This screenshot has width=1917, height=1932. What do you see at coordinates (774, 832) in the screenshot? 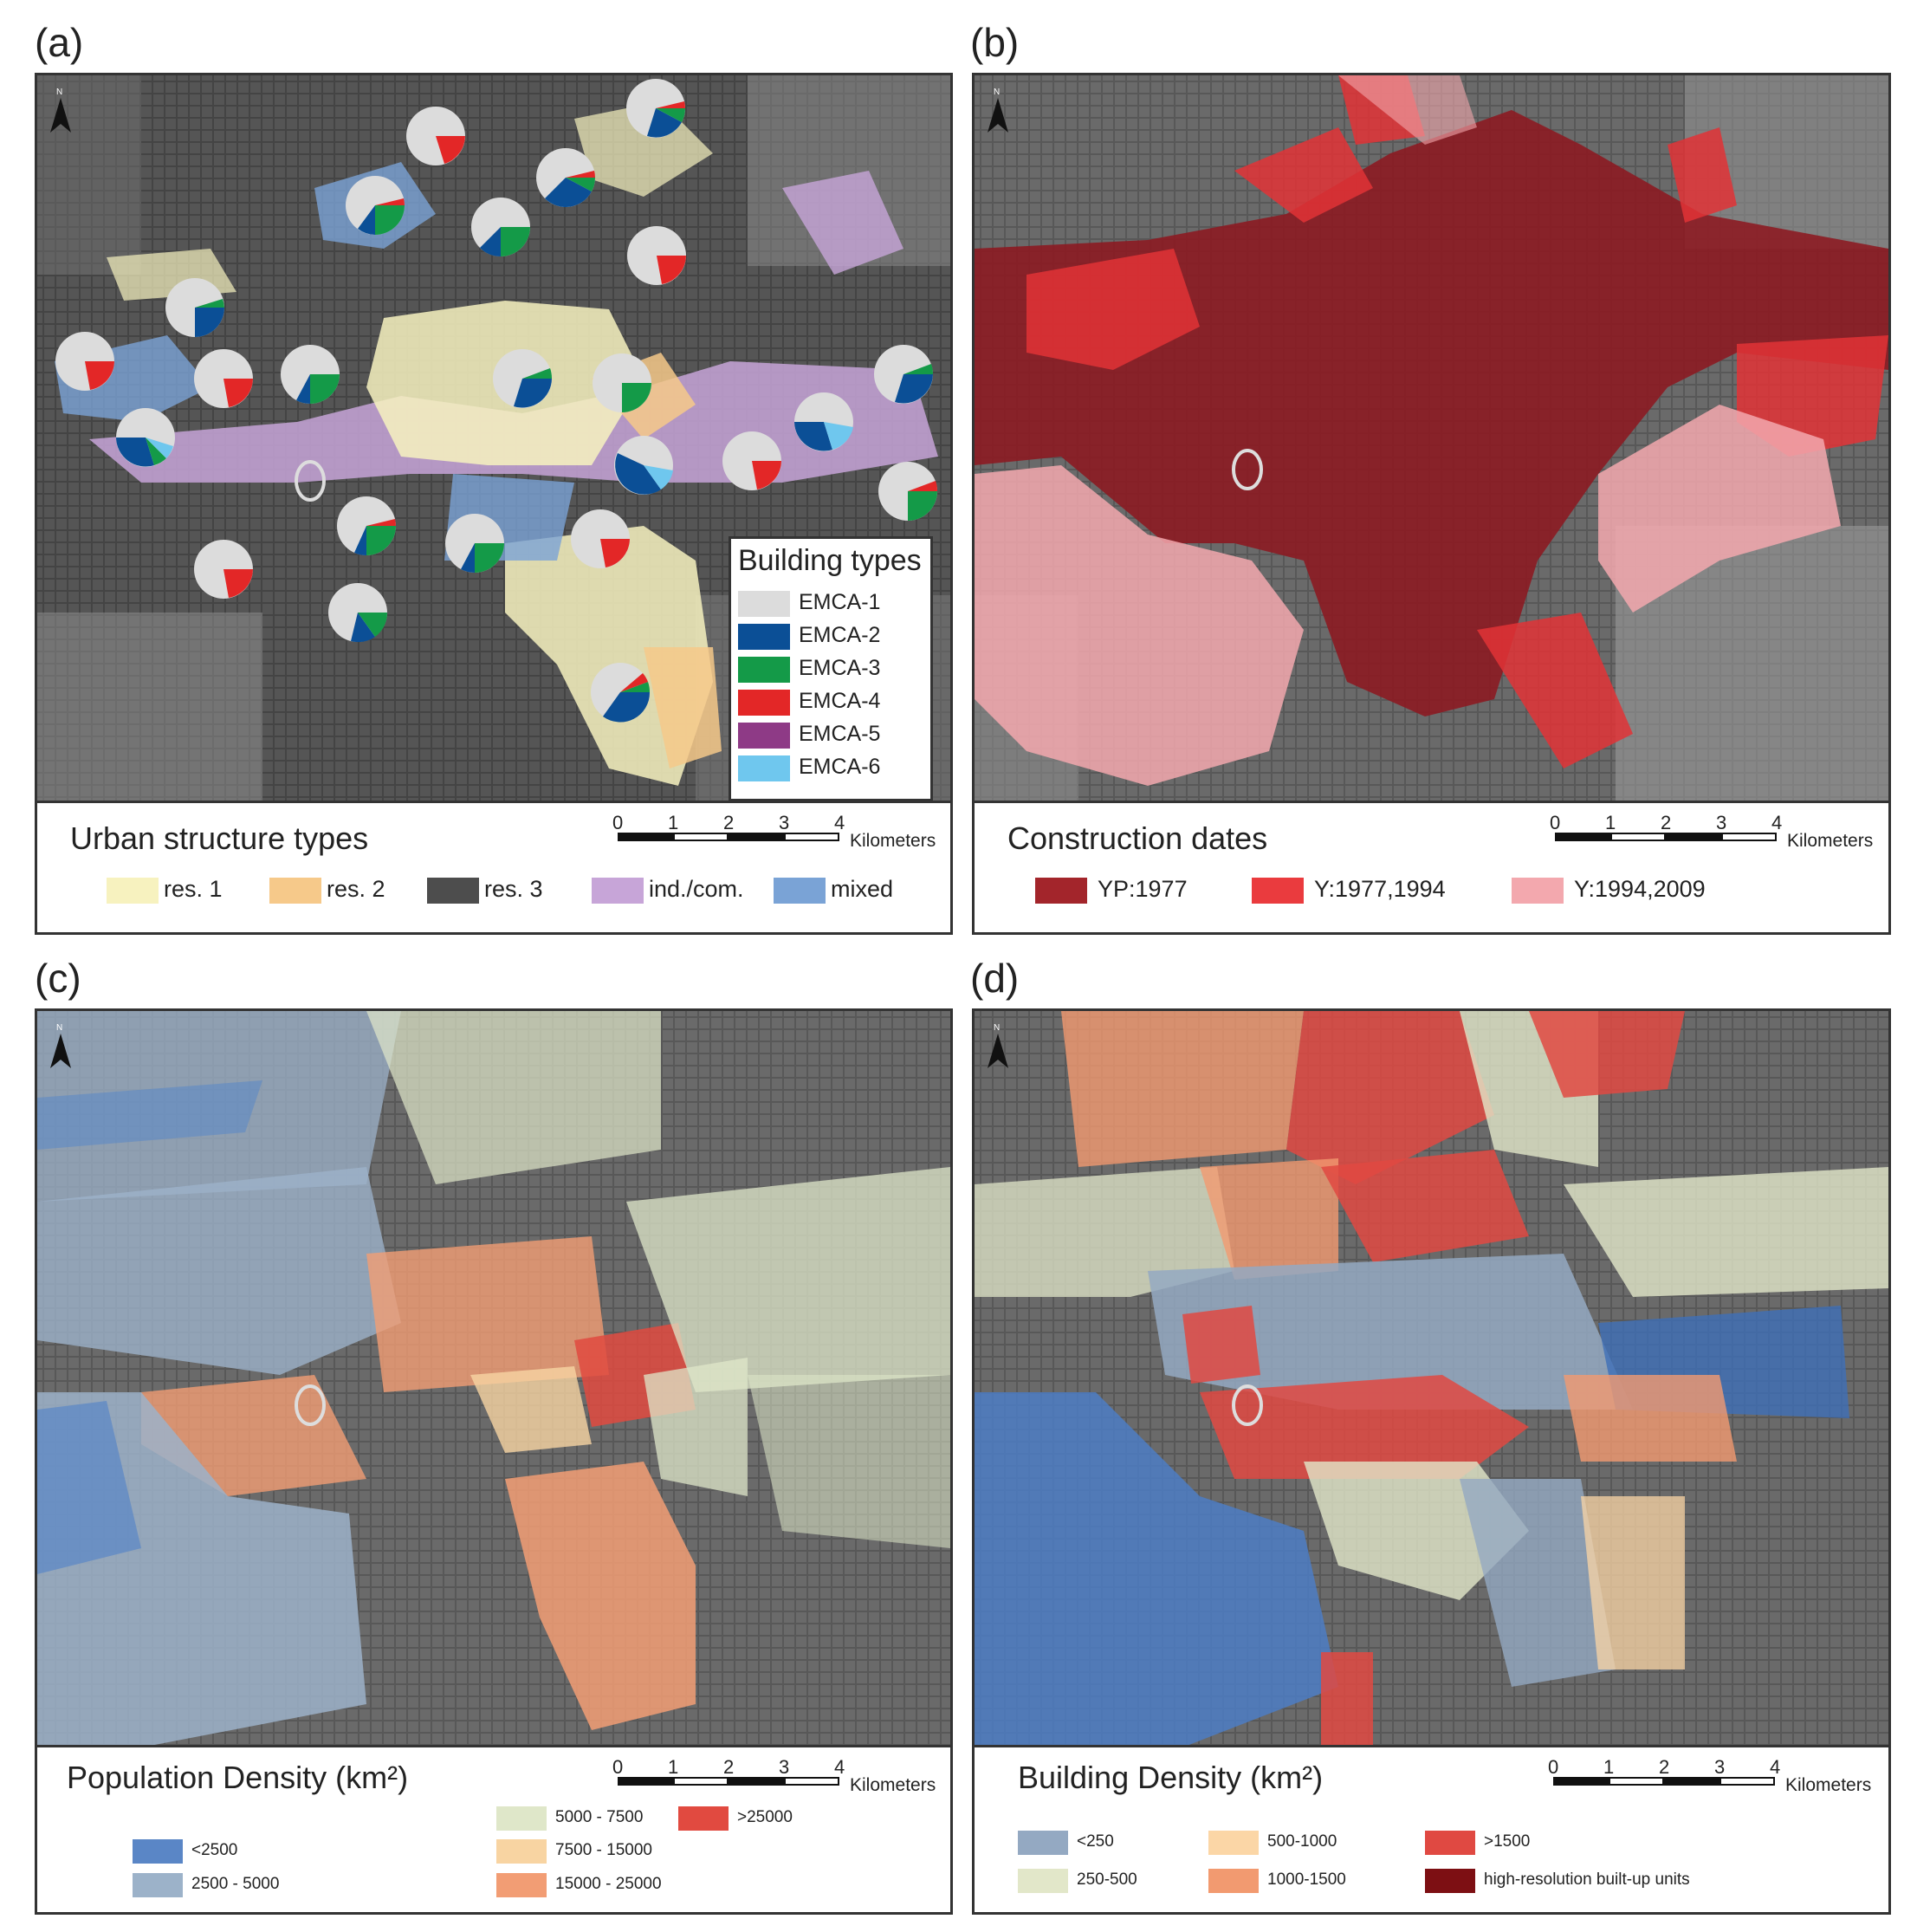
I see `scale-bar-a: 0 1 2 3 4 Kilometers` at bounding box center [774, 832].